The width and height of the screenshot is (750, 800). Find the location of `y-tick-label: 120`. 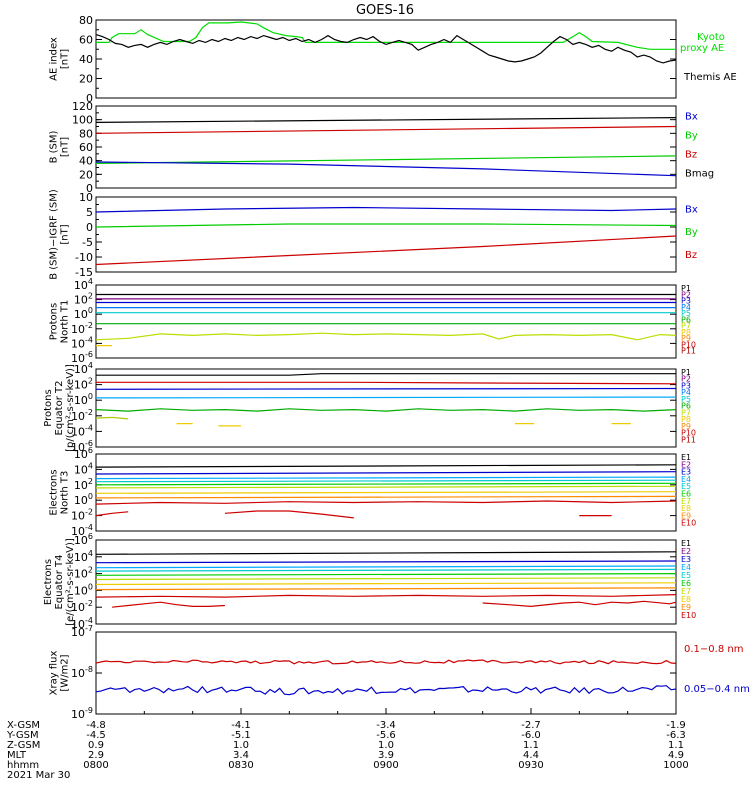

y-tick-label: 120 is located at coordinates (82, 106).